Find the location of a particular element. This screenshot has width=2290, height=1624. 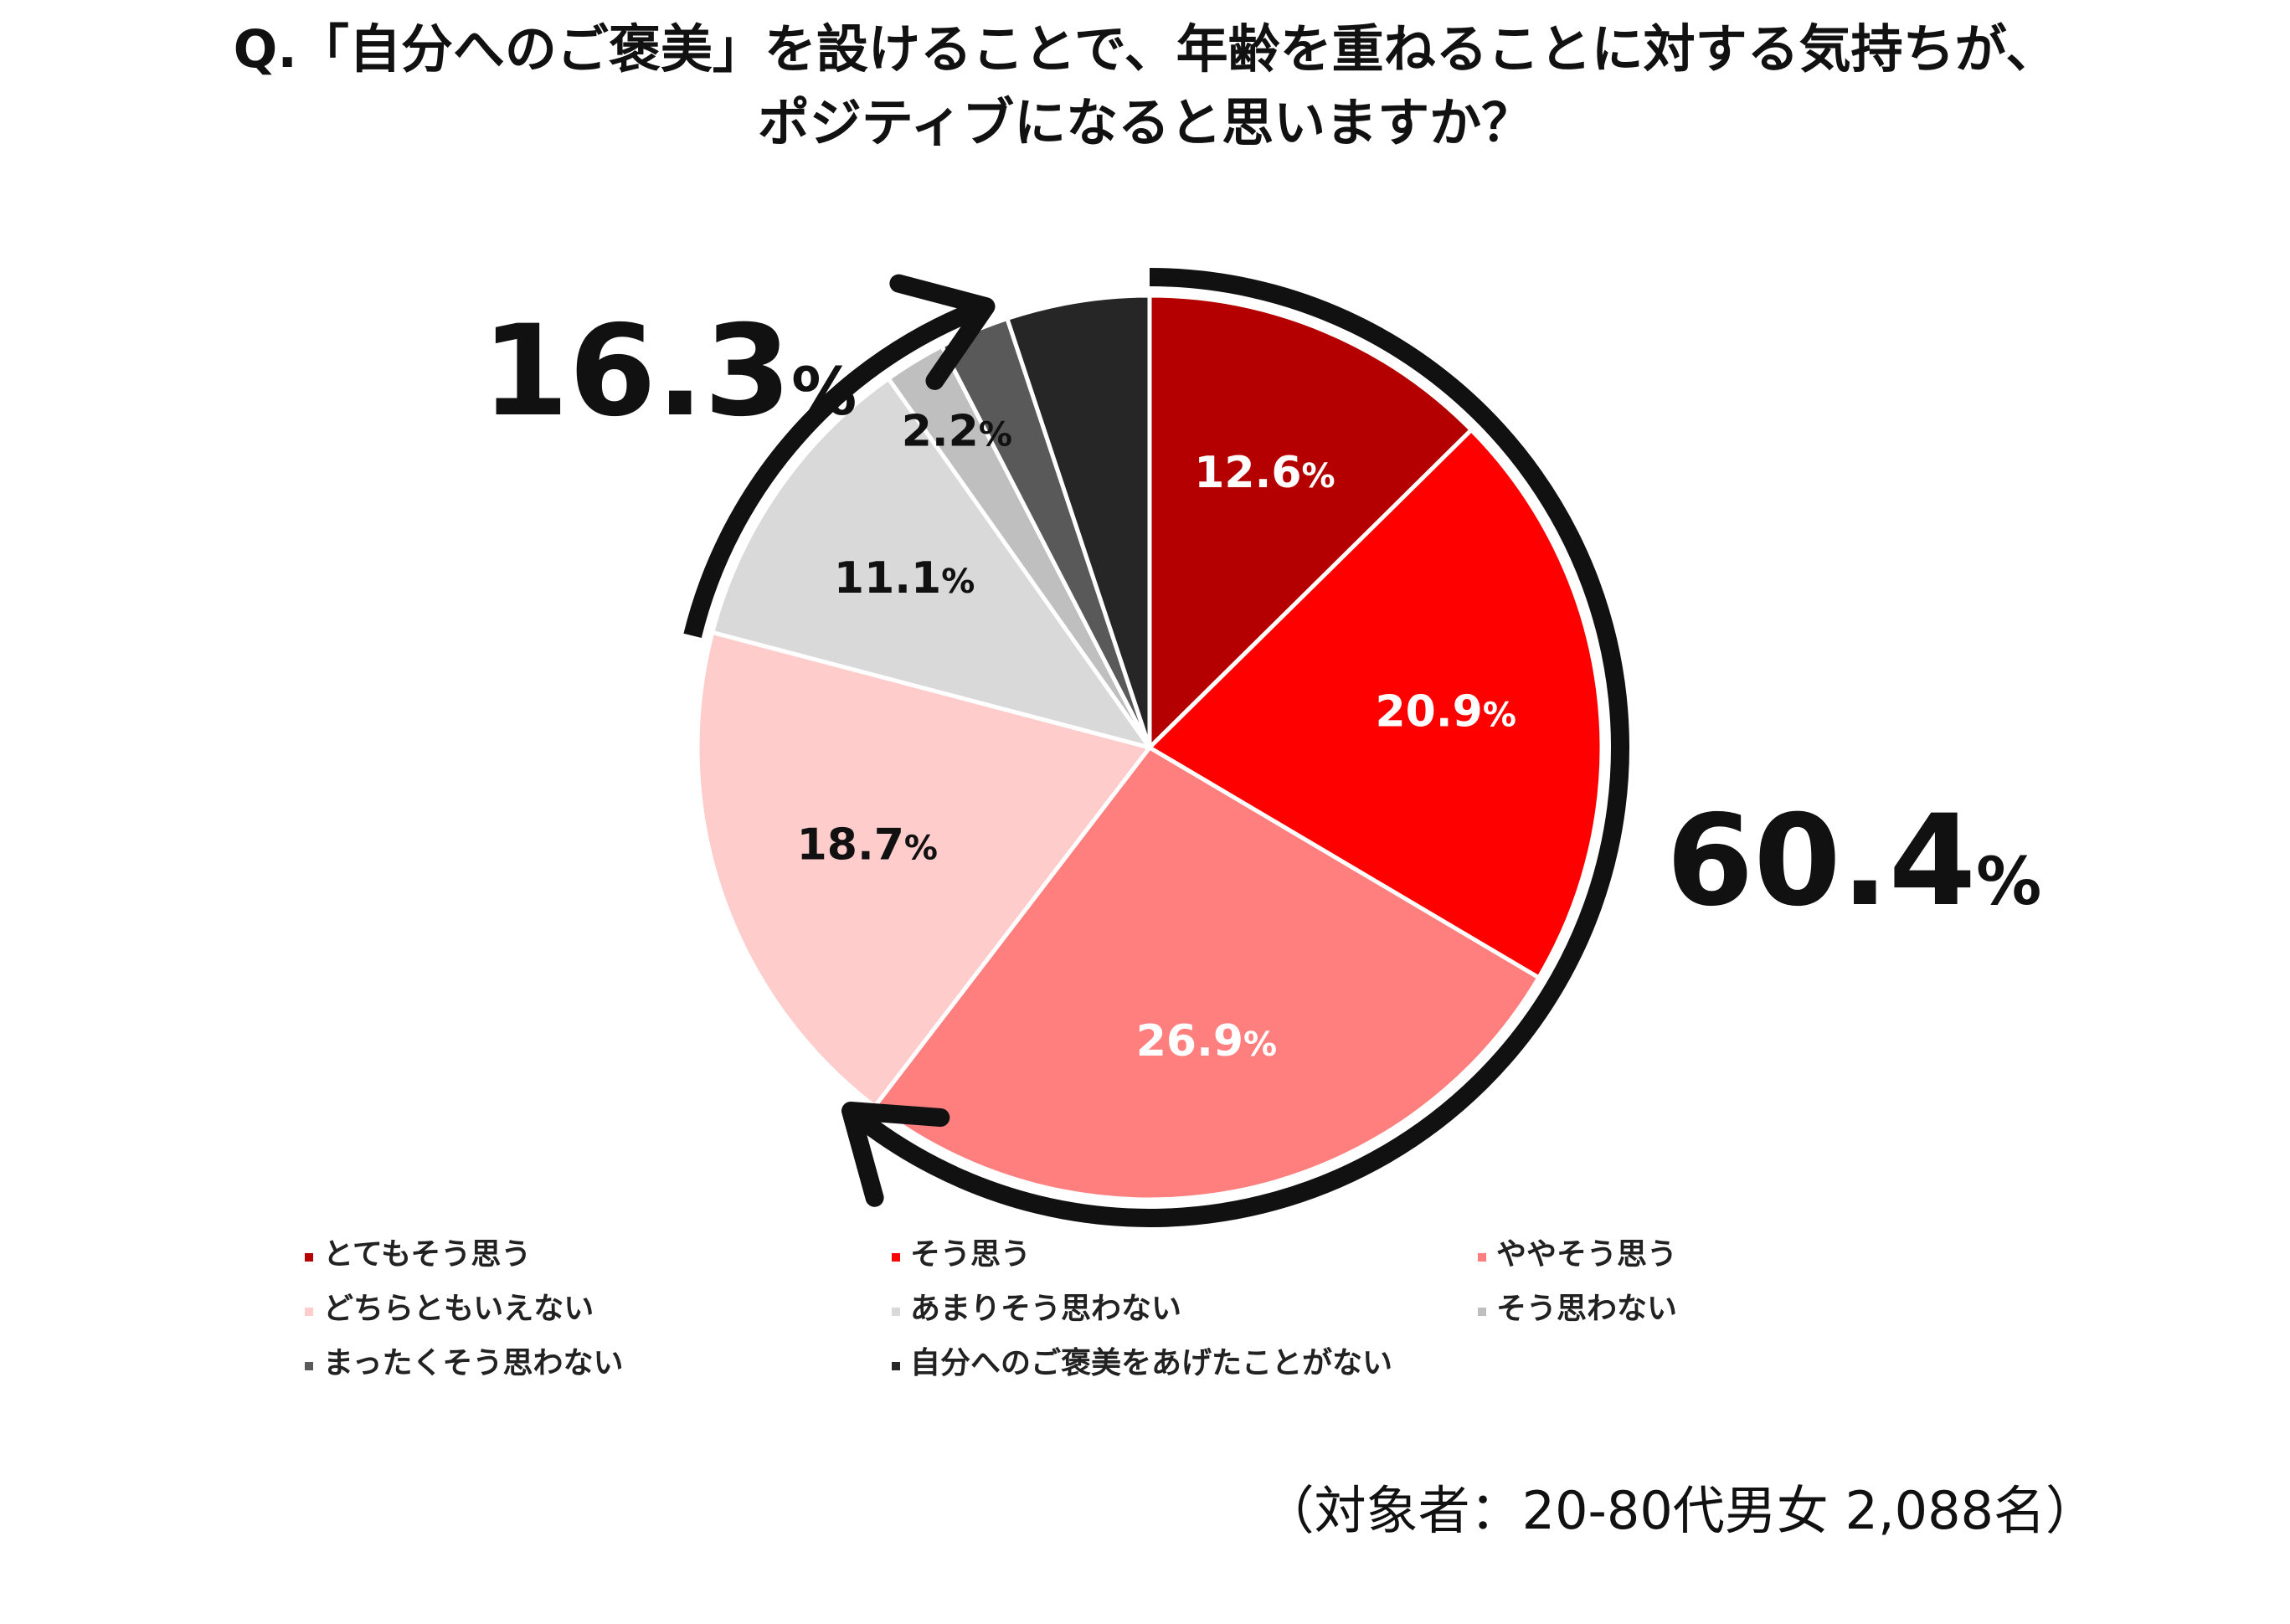

legend-item: とてもそう思う is located at coordinates (418, 1254).